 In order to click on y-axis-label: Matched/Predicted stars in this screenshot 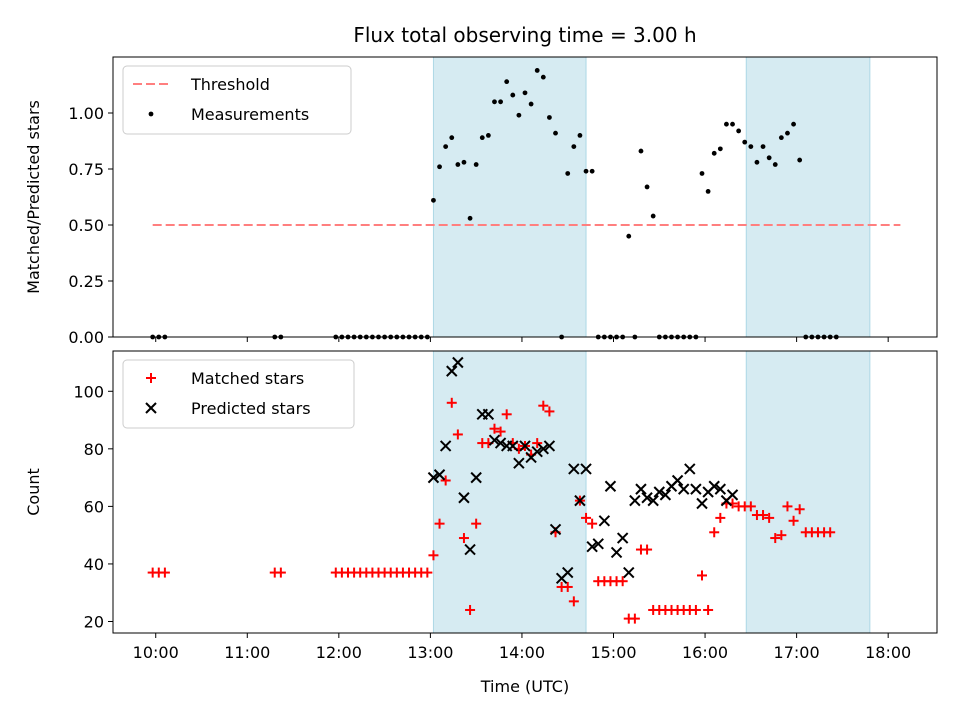, I will do `click(33, 197)`.